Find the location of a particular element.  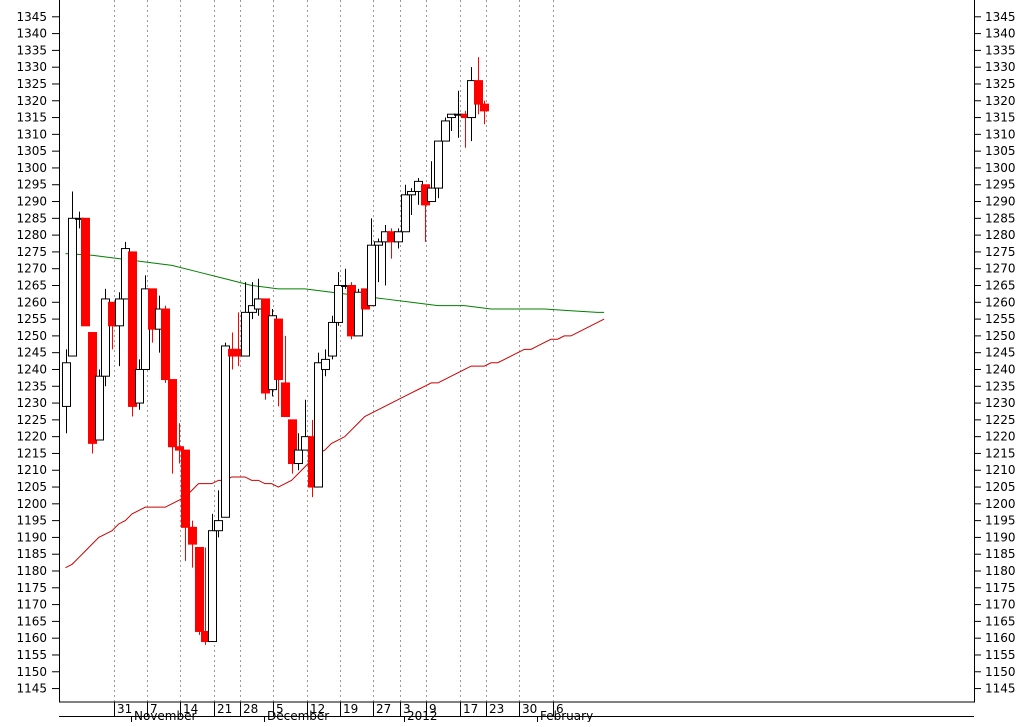

y-tick-label-right: 1155 is located at coordinates (1000, 655).